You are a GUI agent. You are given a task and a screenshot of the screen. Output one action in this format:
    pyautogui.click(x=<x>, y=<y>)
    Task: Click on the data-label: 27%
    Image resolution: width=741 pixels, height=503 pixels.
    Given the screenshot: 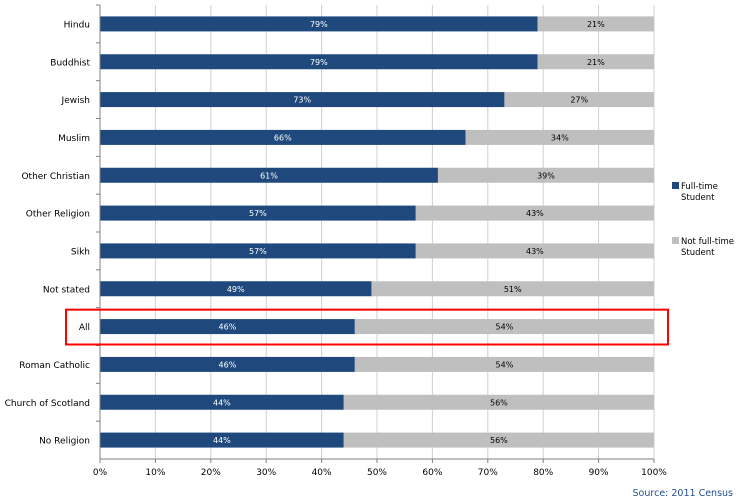 What is the action you would take?
    pyautogui.click(x=579, y=100)
    